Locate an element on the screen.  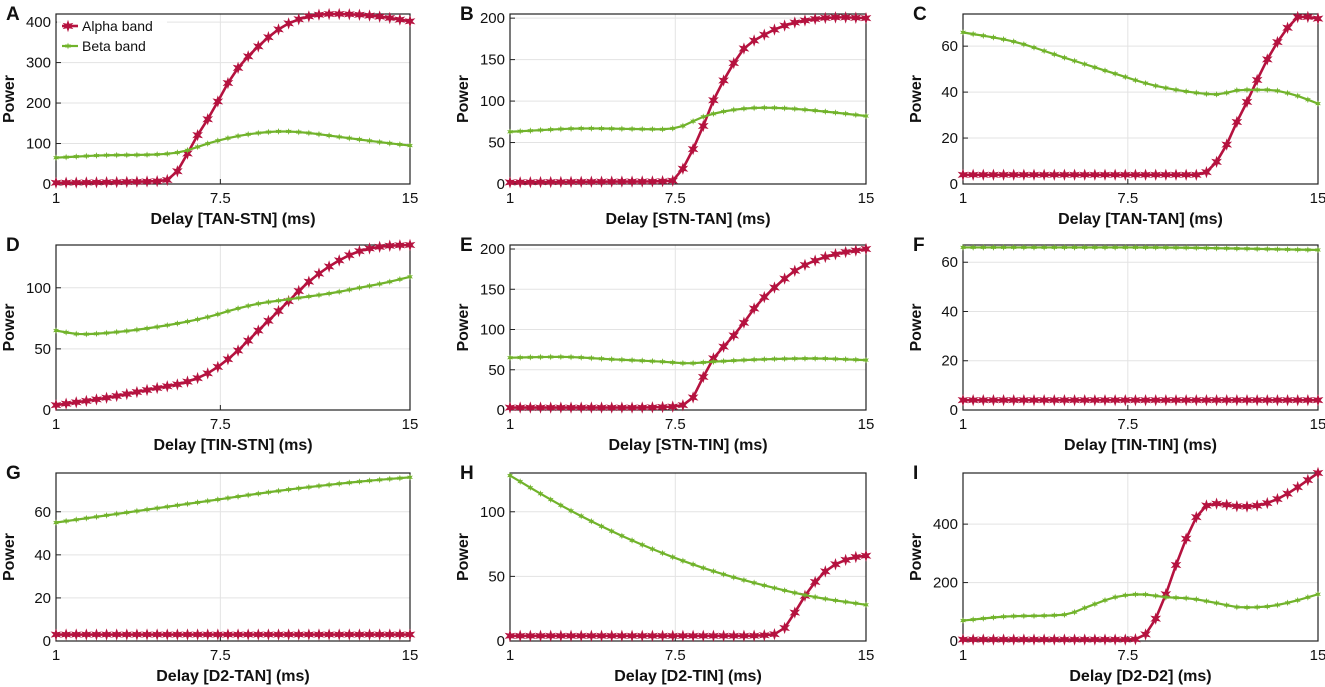
x-tick-label: 1 is located at coordinates (56, 424).